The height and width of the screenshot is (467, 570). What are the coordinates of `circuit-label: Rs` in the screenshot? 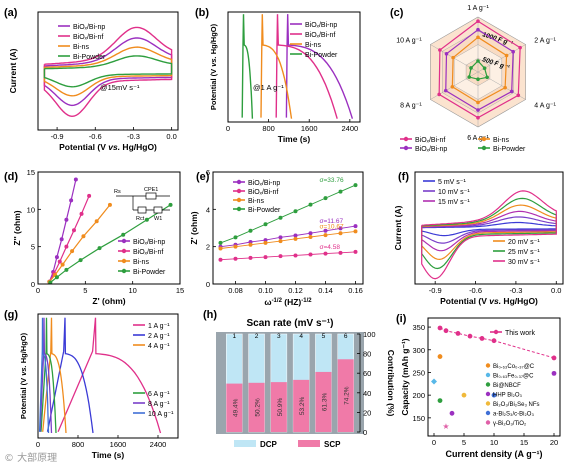 It's located at (117, 192).